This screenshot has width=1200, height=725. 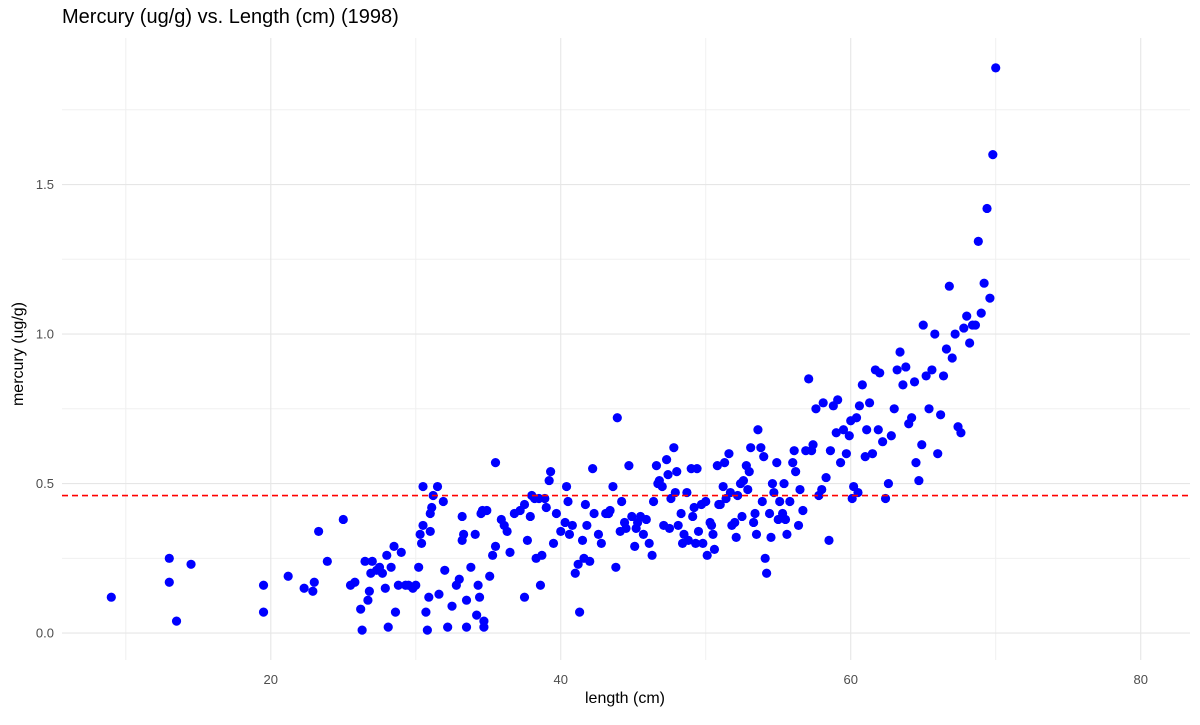 What do you see at coordinates (230, 17) in the screenshot?
I see `chart-title: Mercury (ug/g) vs. Length (cm) (1998)` at bounding box center [230, 17].